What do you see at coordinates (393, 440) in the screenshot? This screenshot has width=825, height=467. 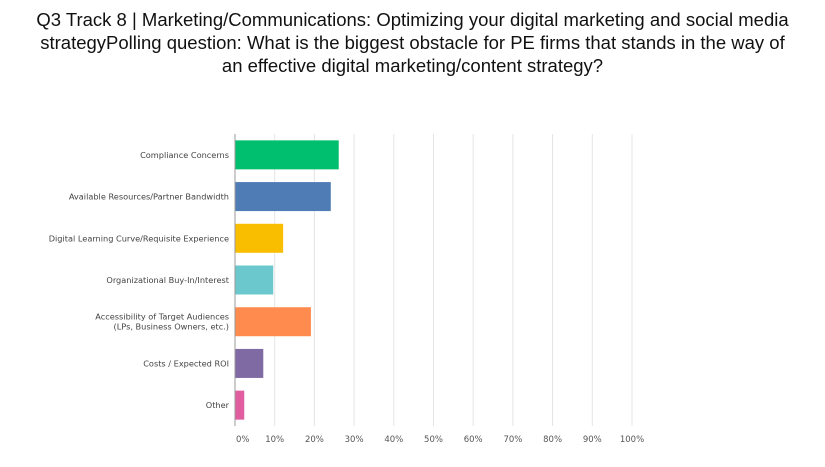 I see `x-tick-label: 40%` at bounding box center [393, 440].